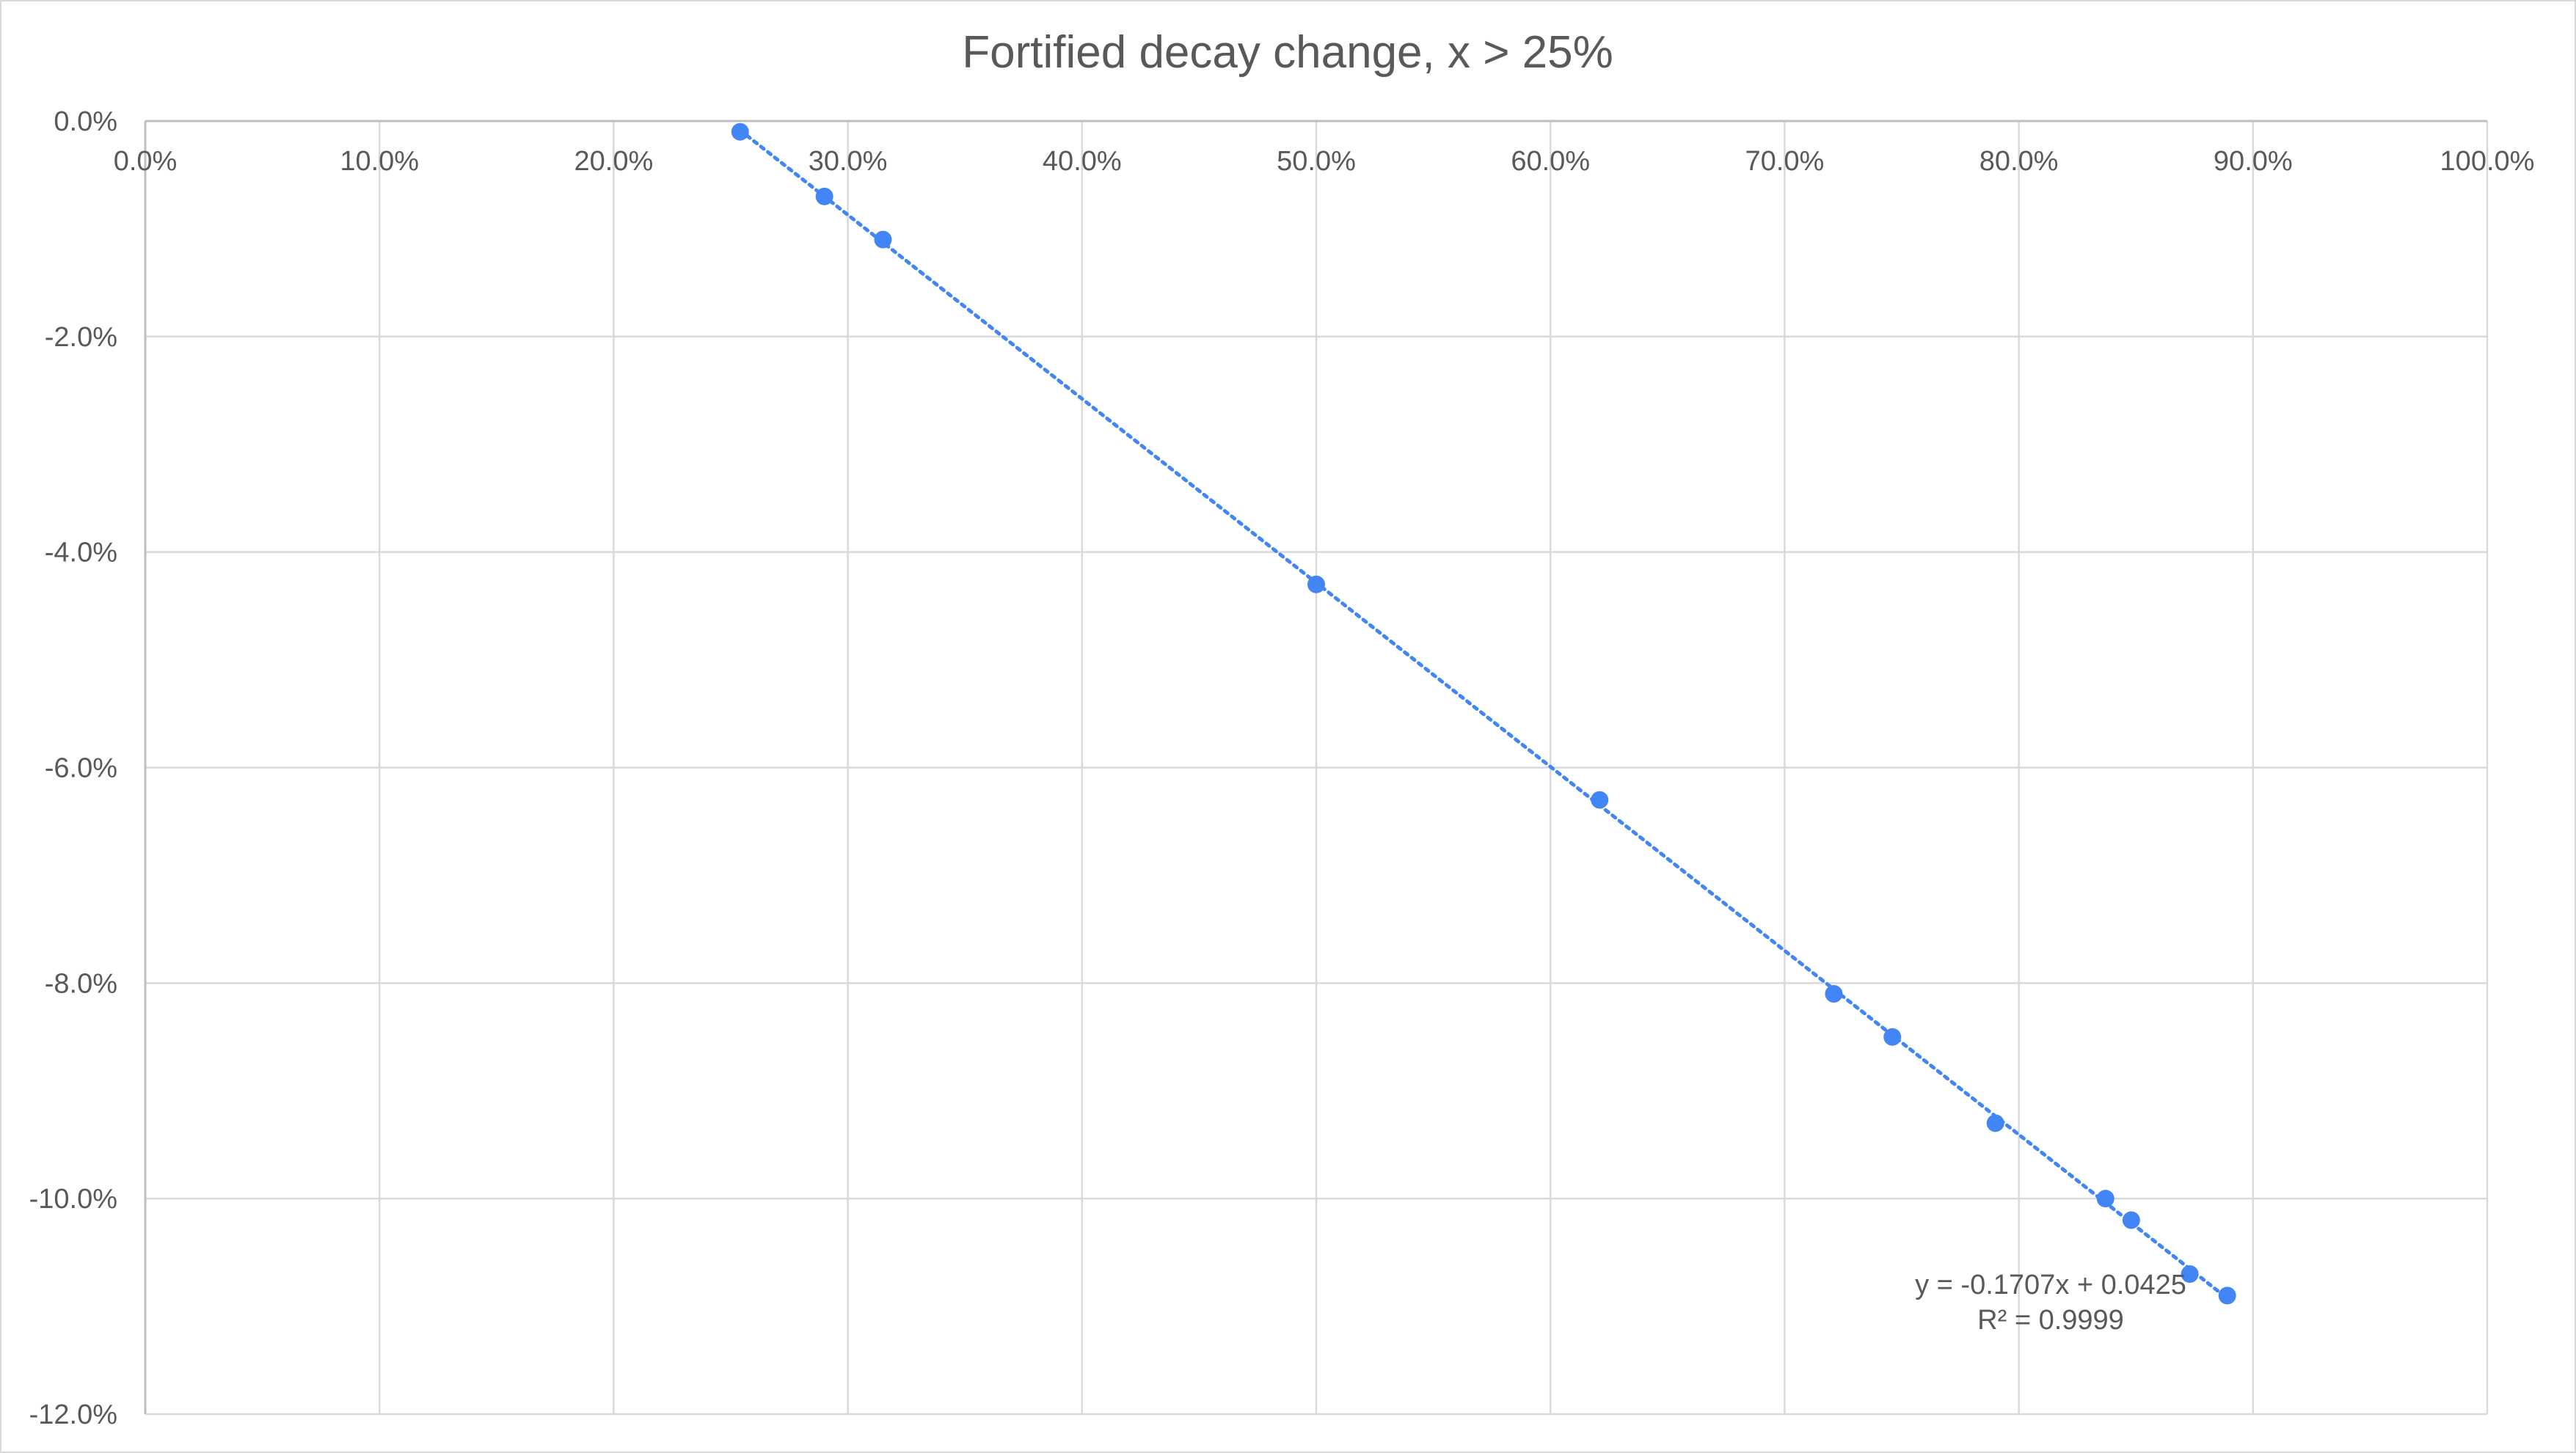 The height and width of the screenshot is (1453, 2576). Describe the element at coordinates (1551, 161) in the screenshot. I see `x-tick-label: 60.0%` at that location.